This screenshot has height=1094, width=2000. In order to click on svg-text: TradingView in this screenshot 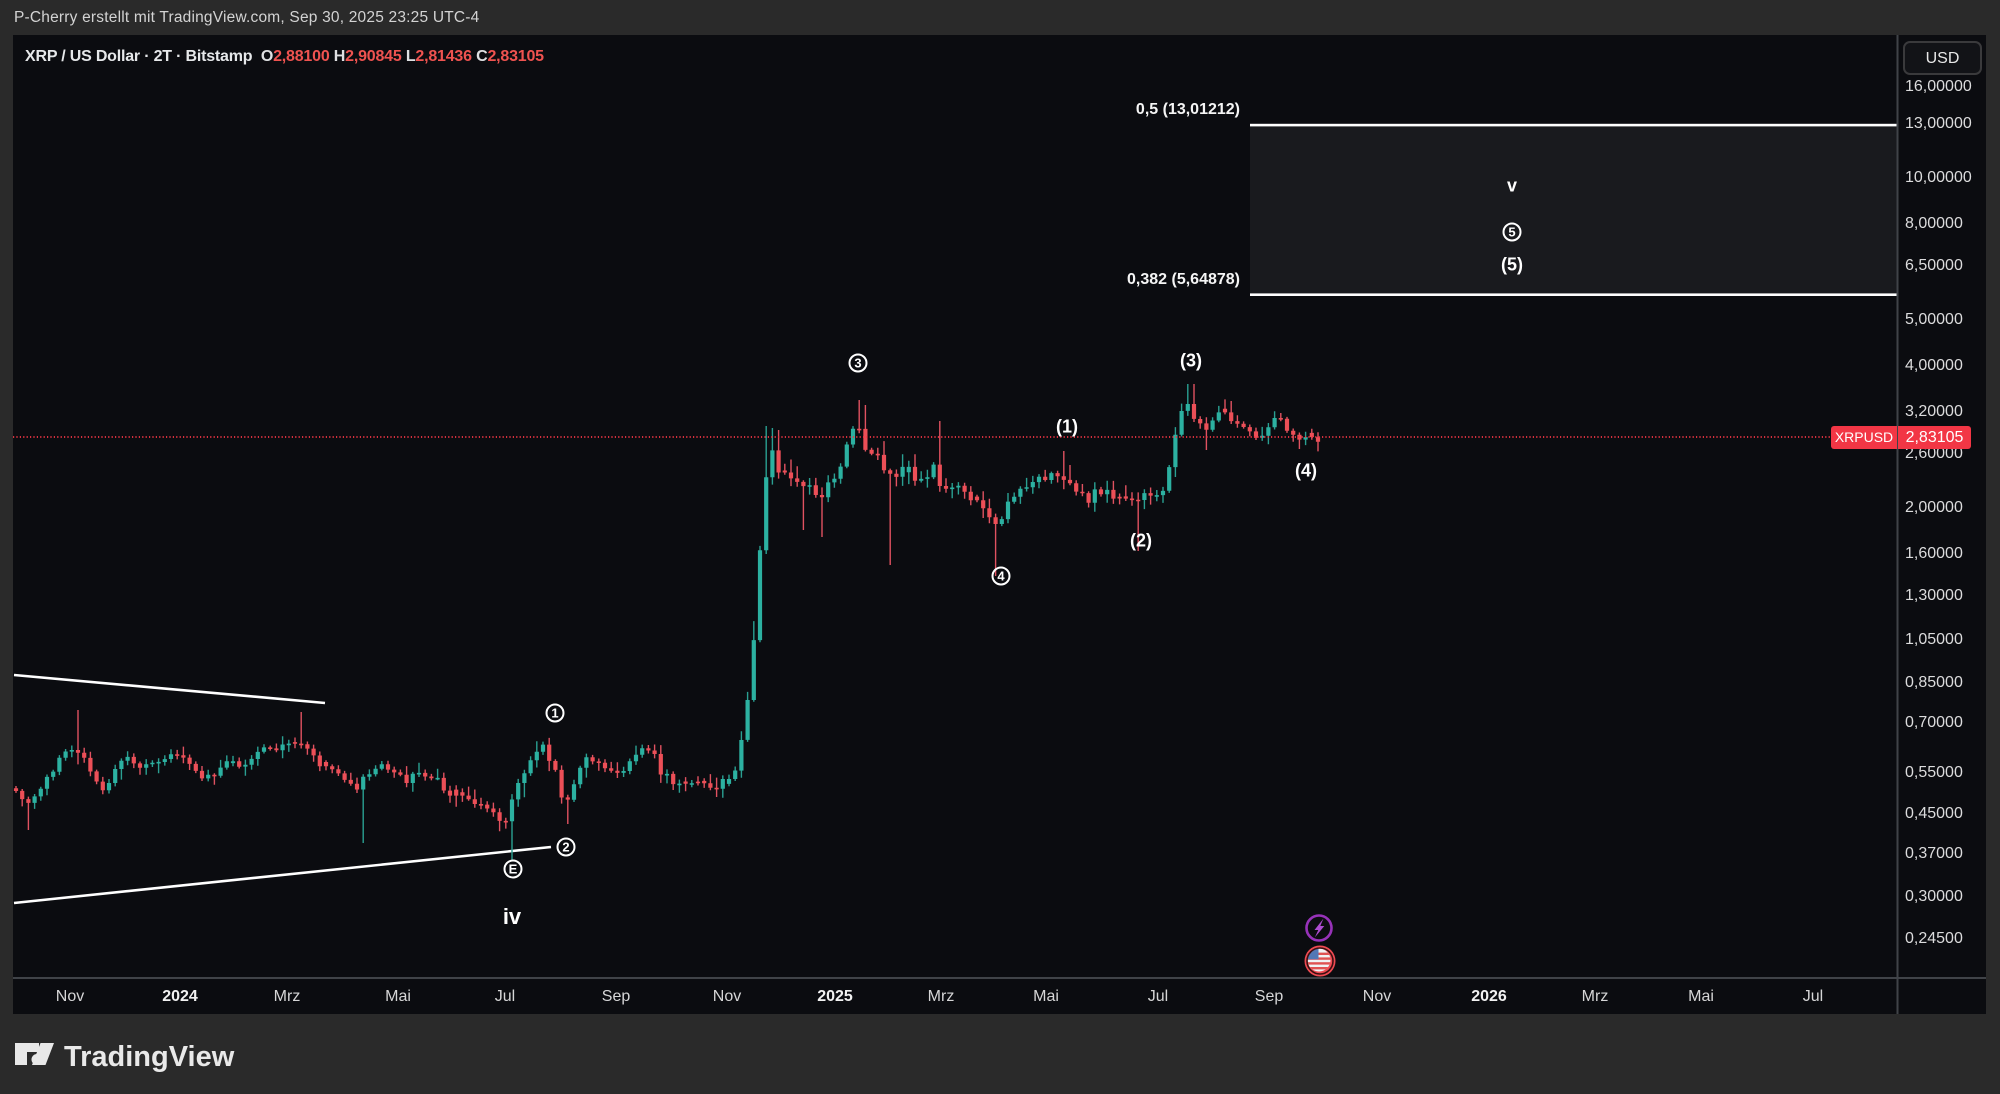, I will do `click(149, 1057)`.